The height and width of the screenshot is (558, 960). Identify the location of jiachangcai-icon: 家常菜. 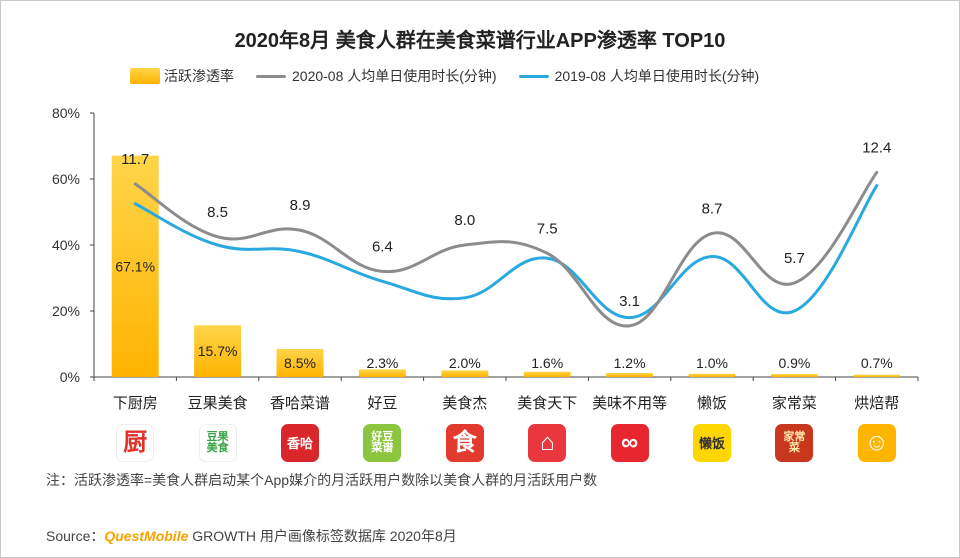
(794, 443).